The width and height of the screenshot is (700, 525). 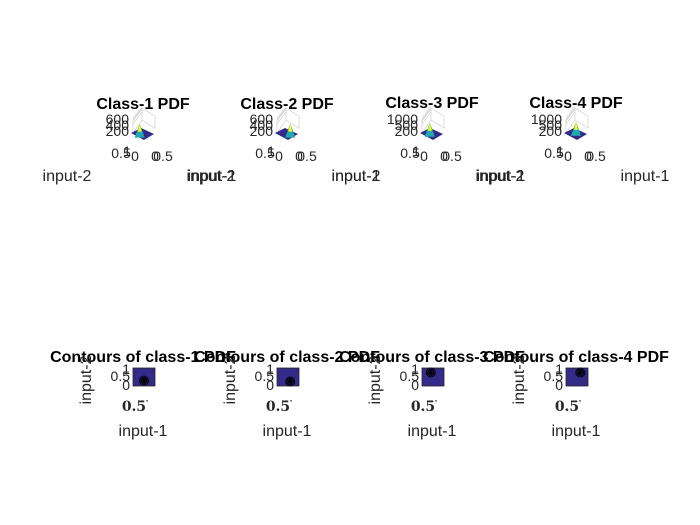 I want to click on chart-title: Class-1 PDF, so click(x=143, y=104).